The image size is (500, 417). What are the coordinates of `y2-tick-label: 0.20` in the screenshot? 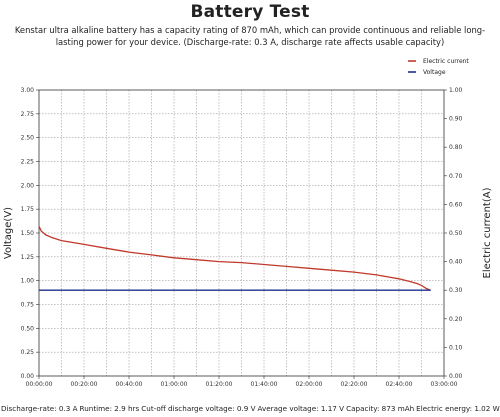 It's located at (456, 319).